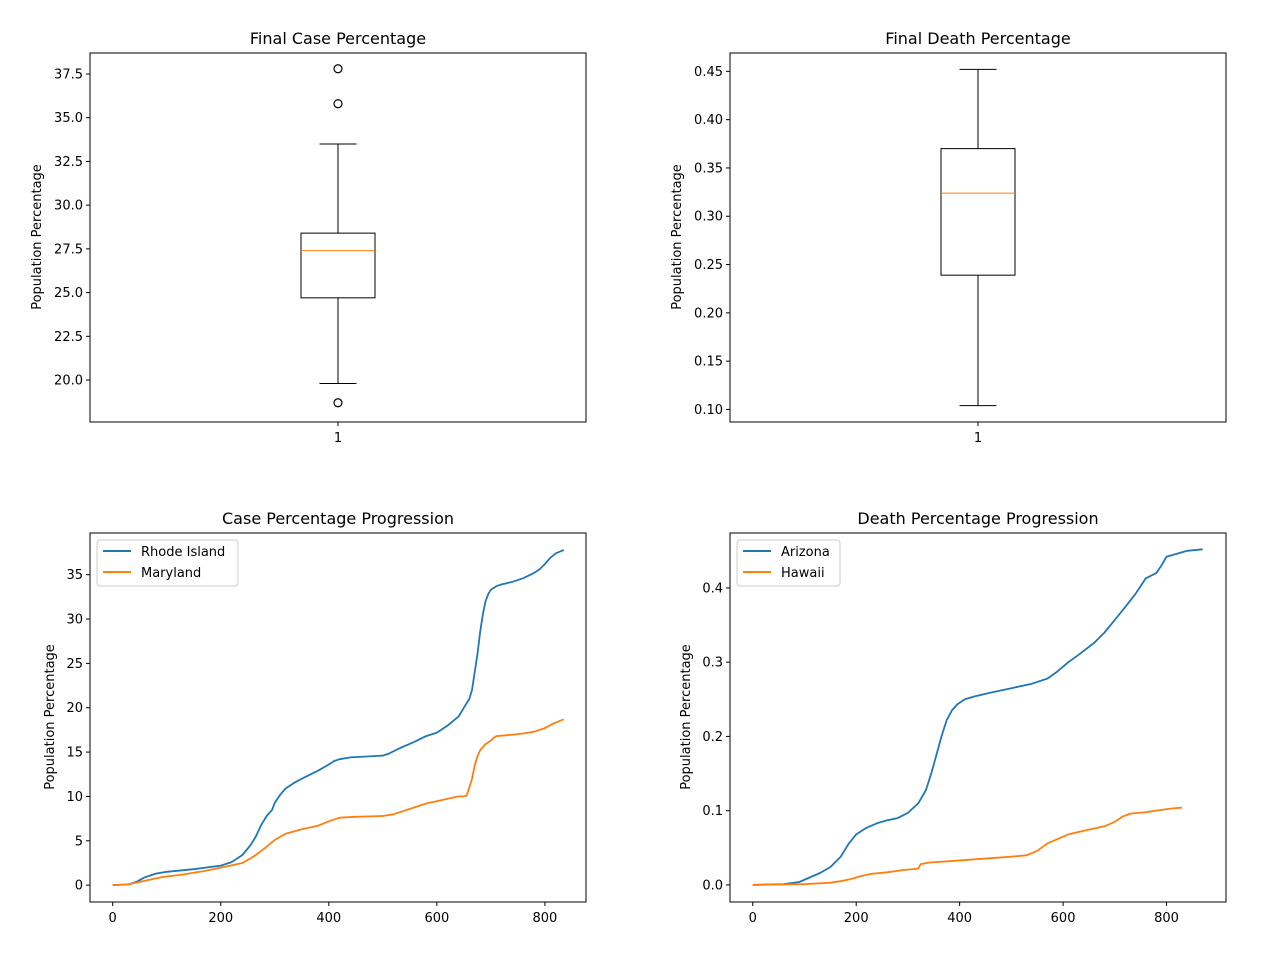  Describe the element at coordinates (338, 438) in the screenshot. I see `final-case-xtick-label: 1` at that location.